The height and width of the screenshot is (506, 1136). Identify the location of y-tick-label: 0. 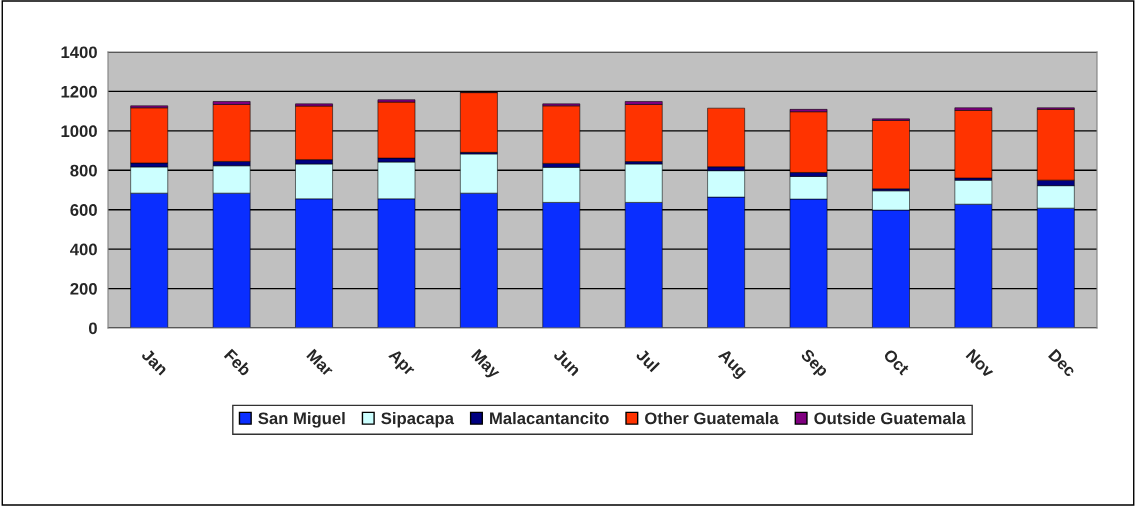
(92, 328).